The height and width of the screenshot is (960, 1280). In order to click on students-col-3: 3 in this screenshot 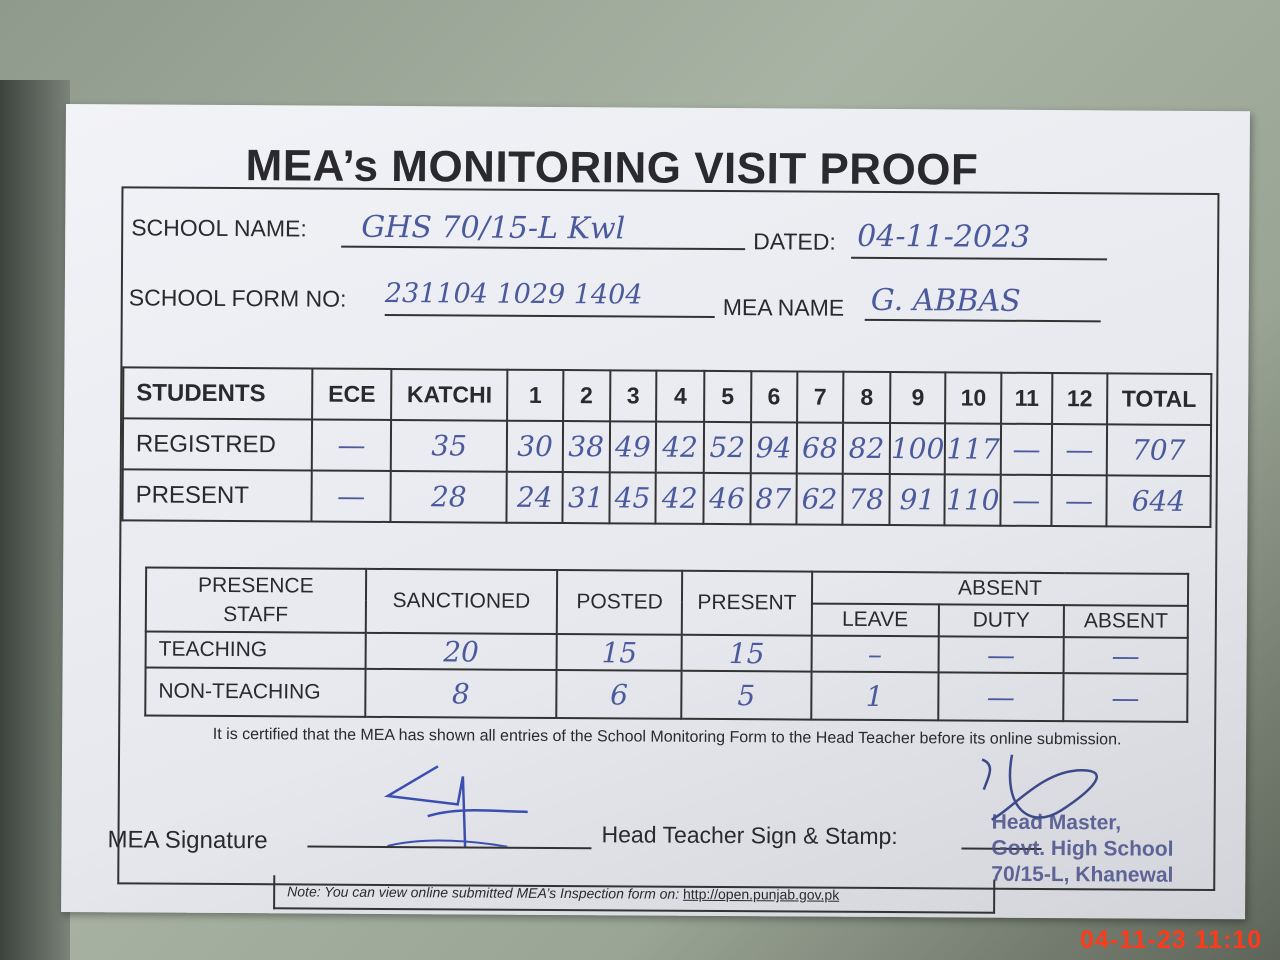, I will do `click(633, 396)`.